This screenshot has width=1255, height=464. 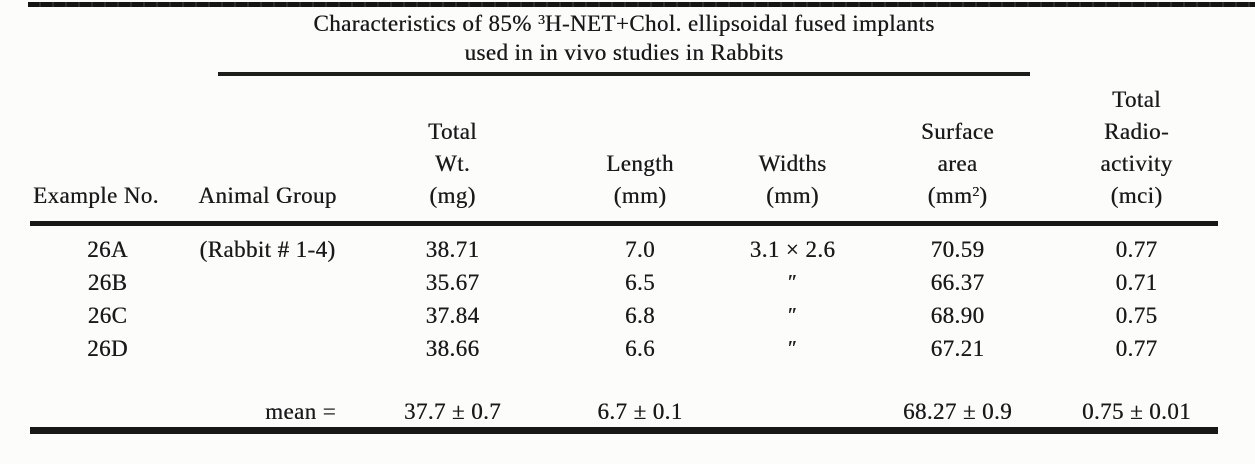 I want to click on cell-mean-total-wt: 37.7 ± 0.7, so click(x=452, y=399).